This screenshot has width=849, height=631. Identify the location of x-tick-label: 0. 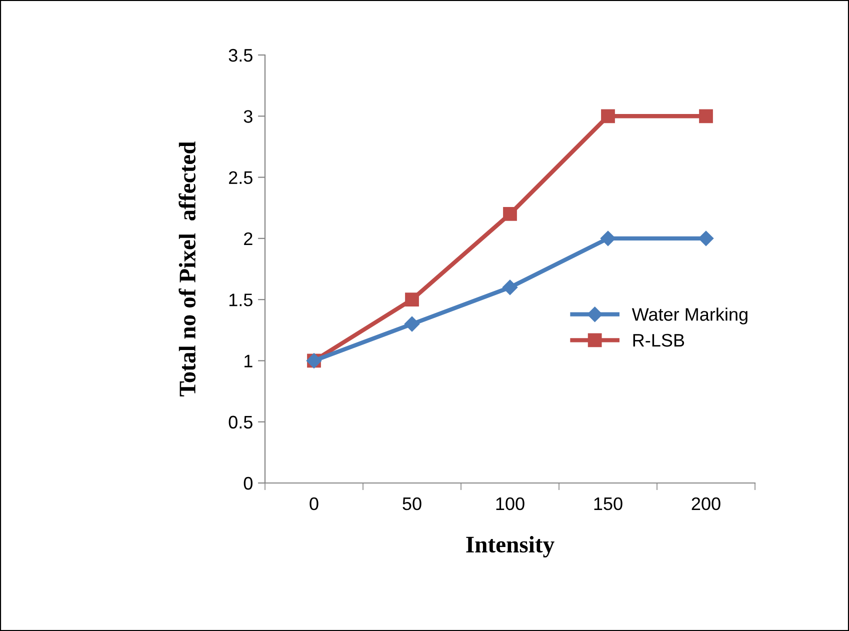
(314, 503).